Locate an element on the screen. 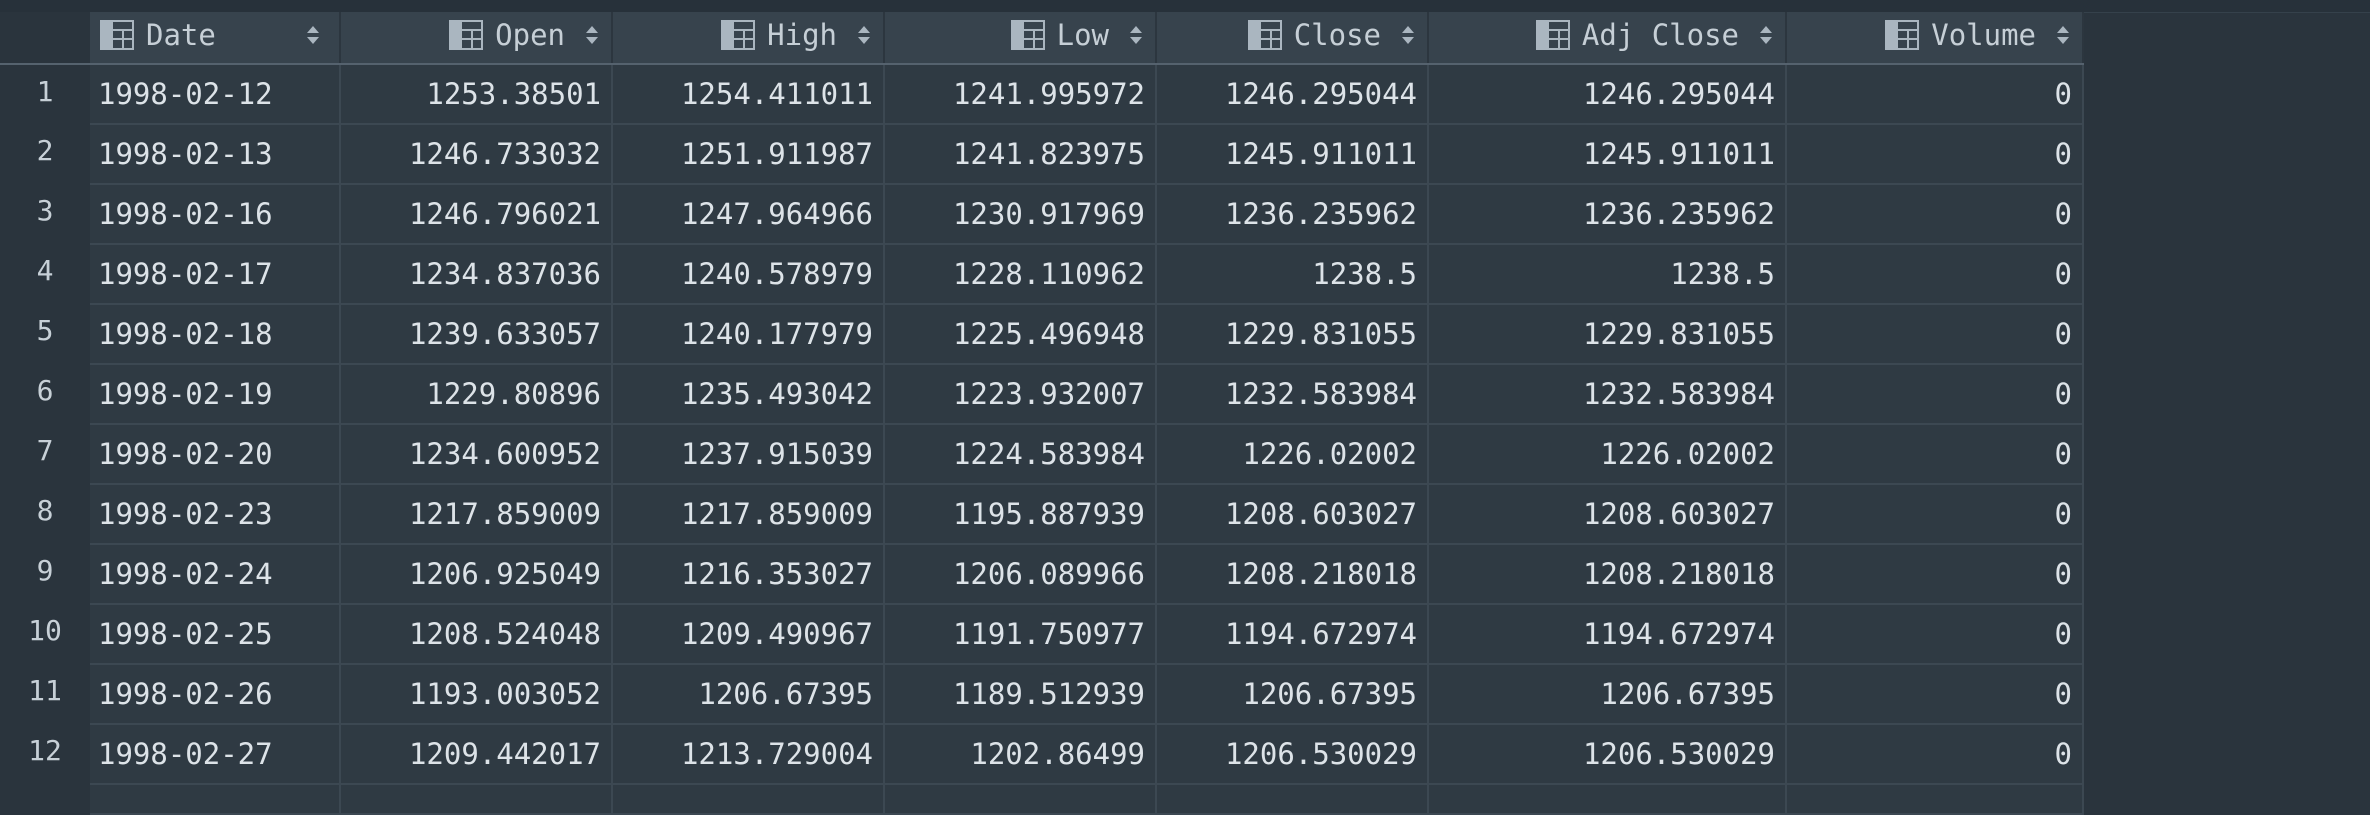  cell-date: 1998-02-20 is located at coordinates (215, 454).